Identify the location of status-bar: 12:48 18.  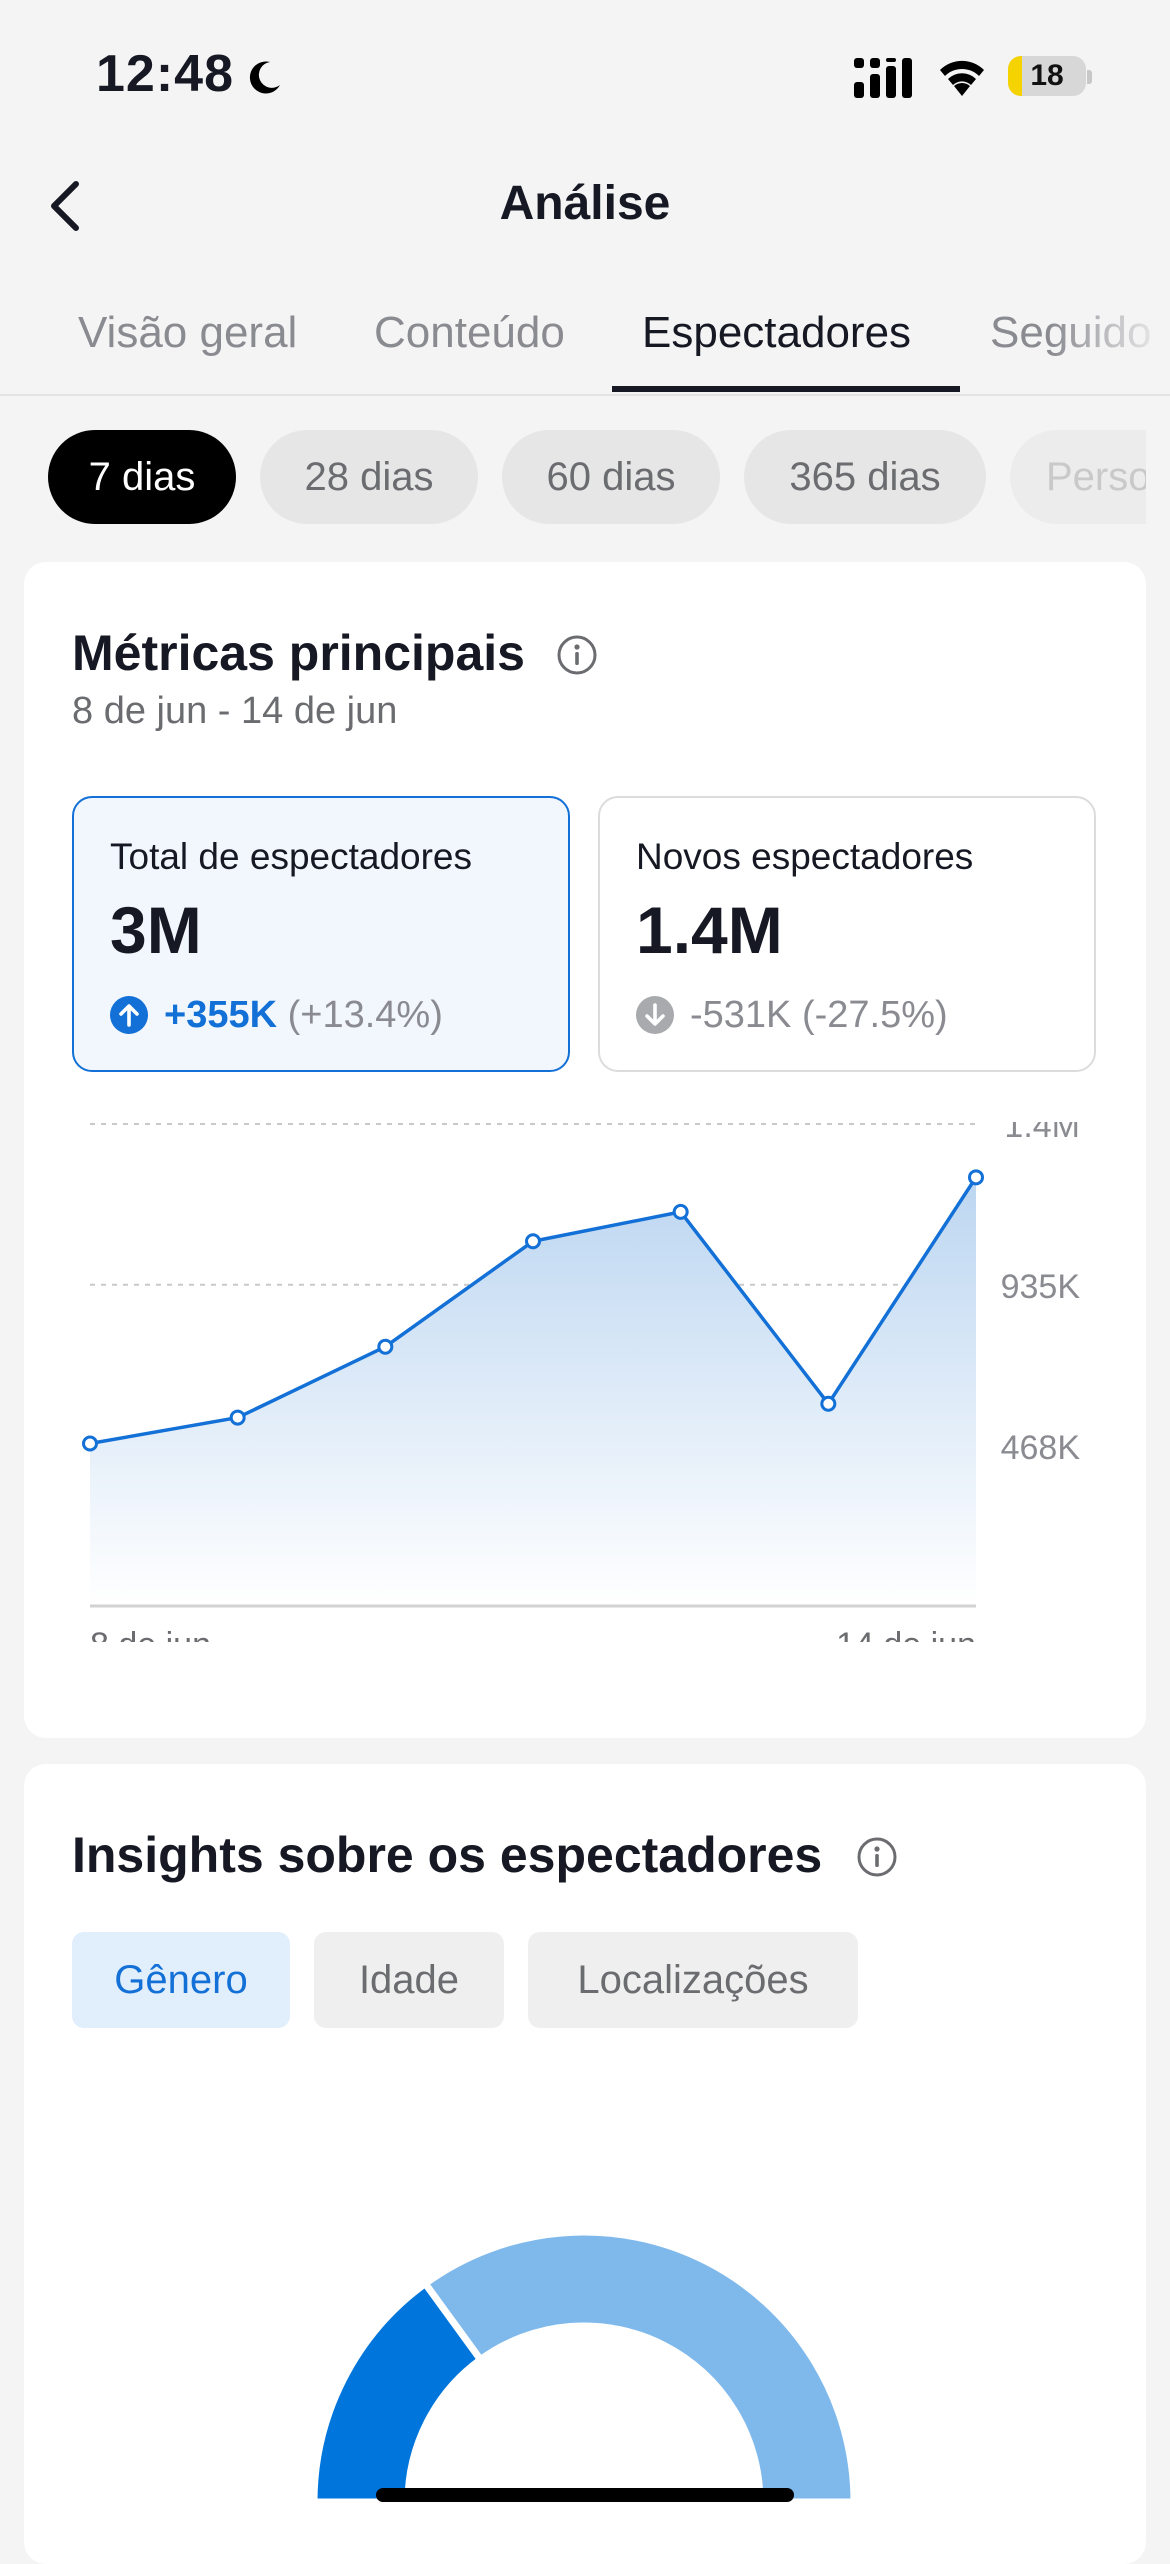
(585, 75).